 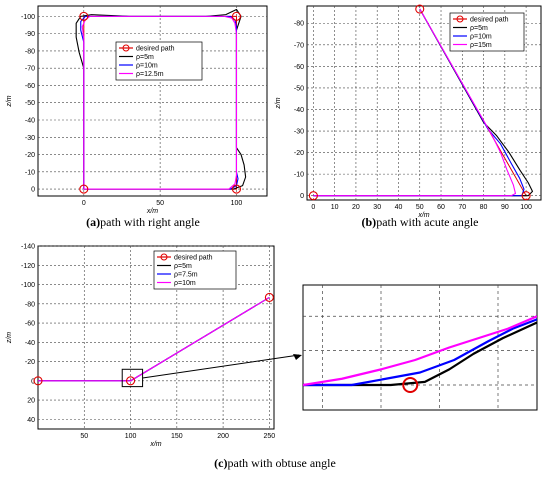 I want to click on caption-a: (a)path with right angle, so click(x=143, y=222).